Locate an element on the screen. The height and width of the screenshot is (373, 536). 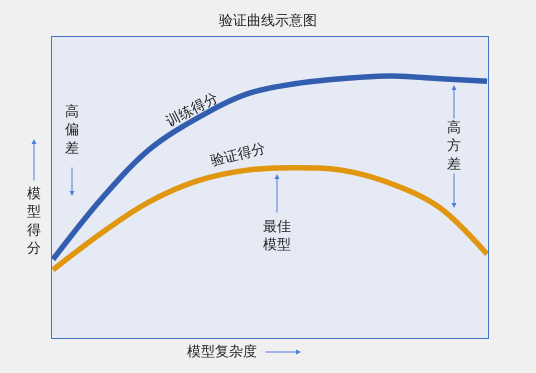
x-axis-title: 模型复杂度 is located at coordinates (222, 352).